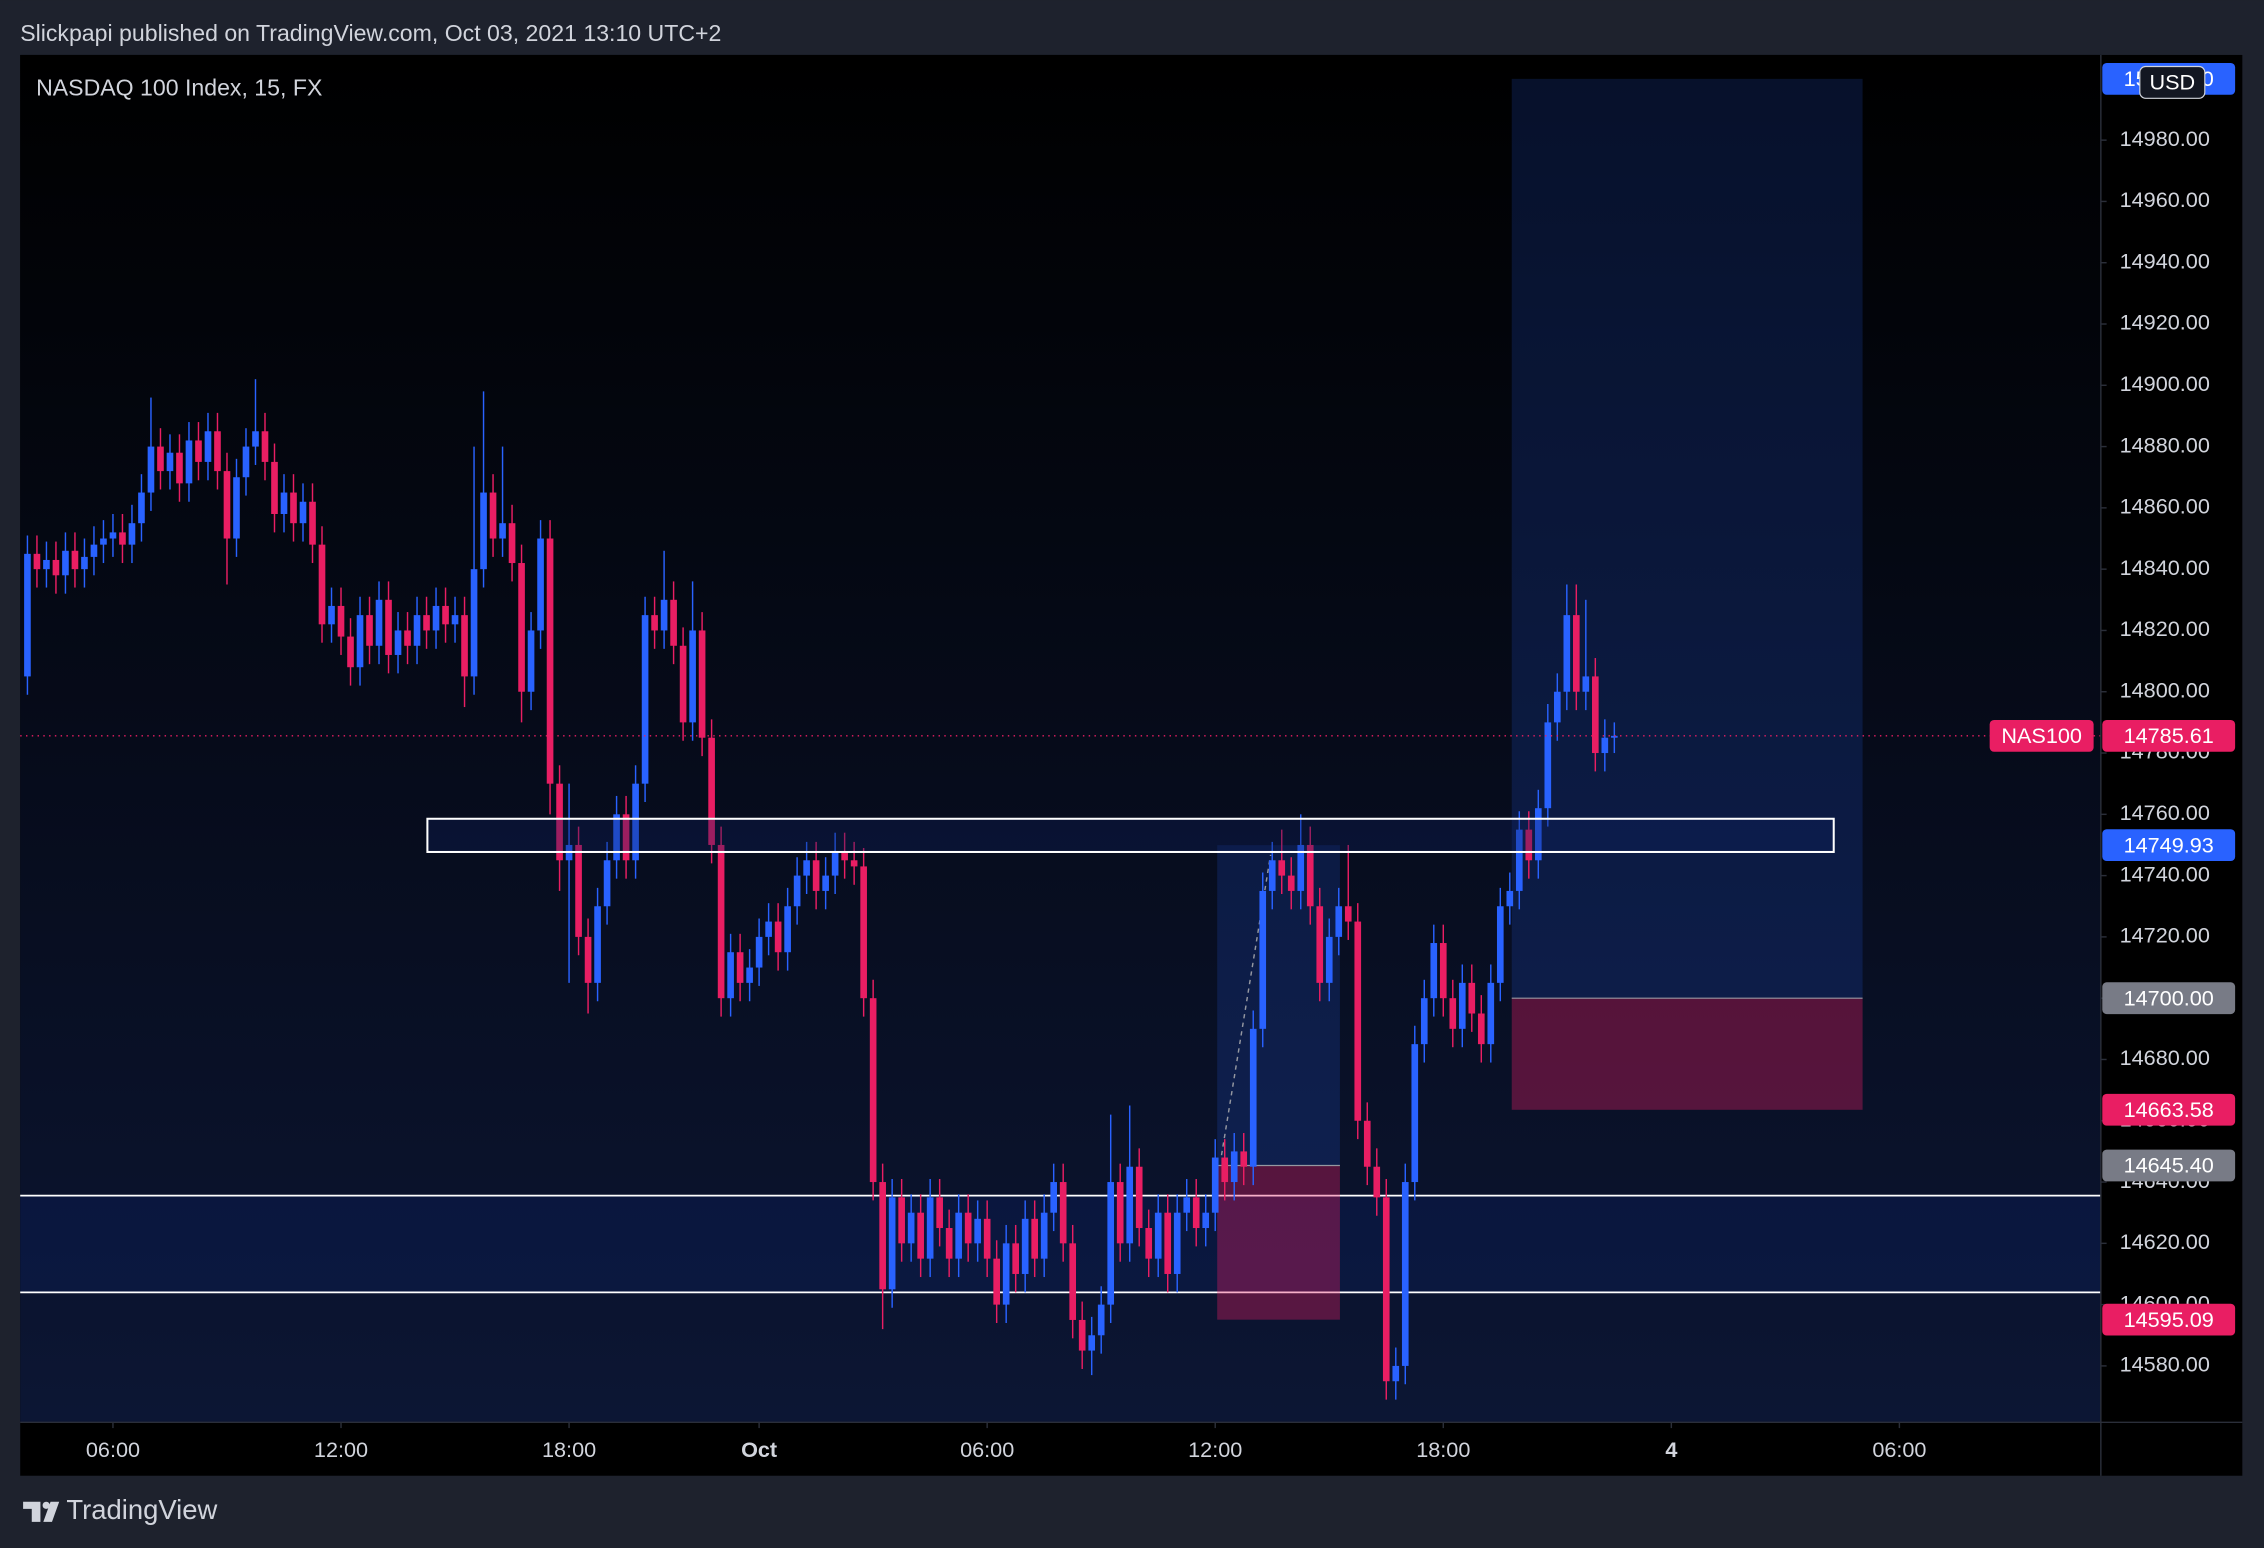 This screenshot has height=1548, width=2264. I want to click on symbol-tag, so click(2041, 735).